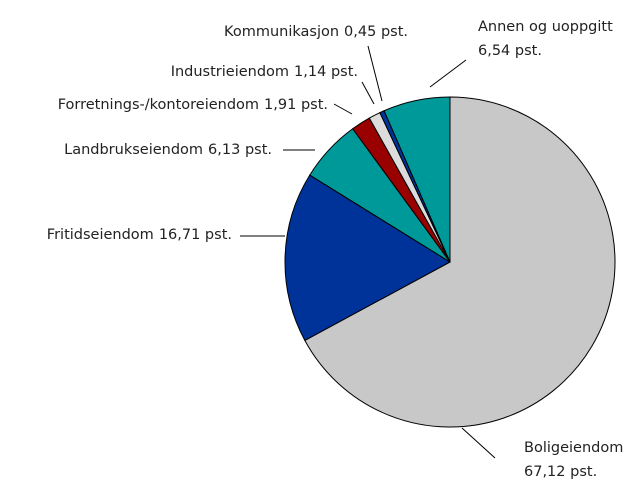 The height and width of the screenshot is (485, 642). I want to click on slice-name: Forretnings-/kontoreiendom, so click(158, 105).